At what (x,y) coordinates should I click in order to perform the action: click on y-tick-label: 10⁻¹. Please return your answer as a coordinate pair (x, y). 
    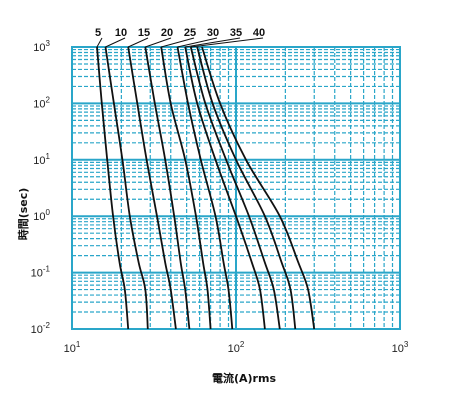
    Looking at the image, I should click on (41, 272).